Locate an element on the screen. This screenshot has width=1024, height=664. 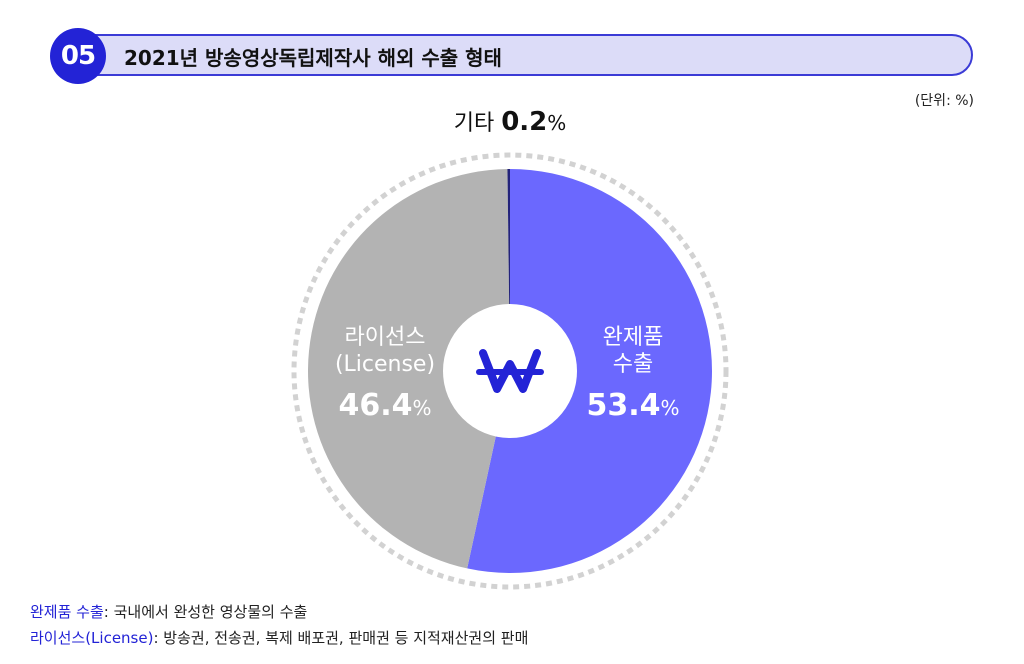
header-bar is located at coordinates (514, 55).